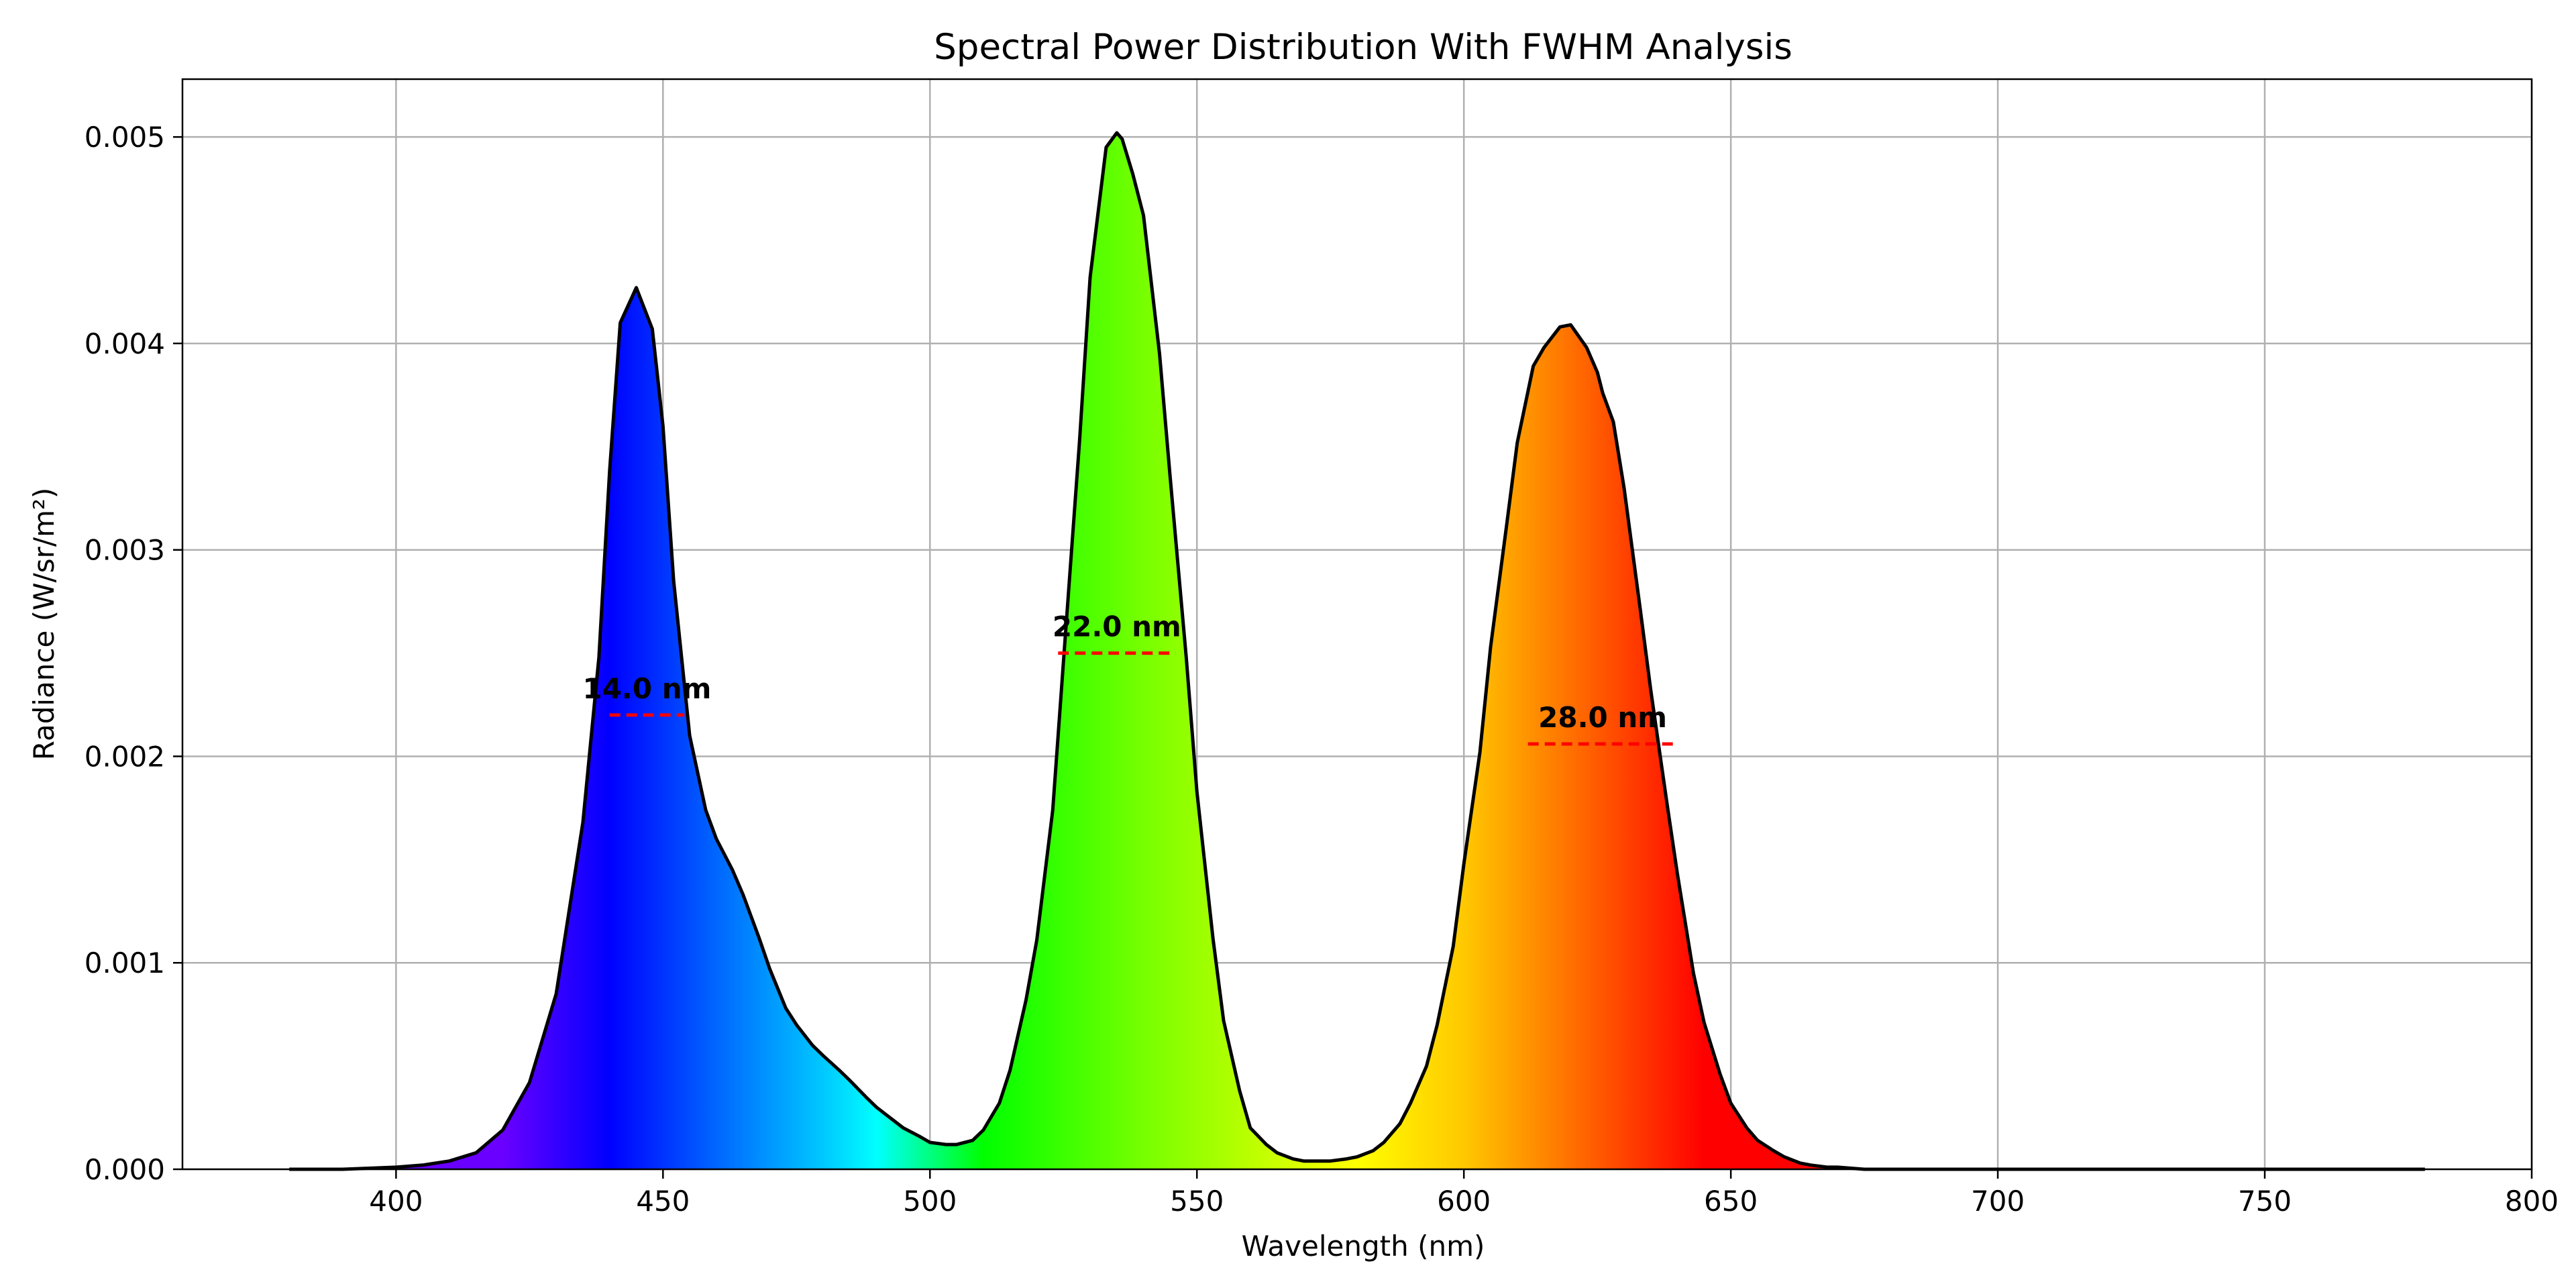 This screenshot has height=1288, width=2576. I want to click on fwhm-label: 14.0 nm, so click(646, 688).